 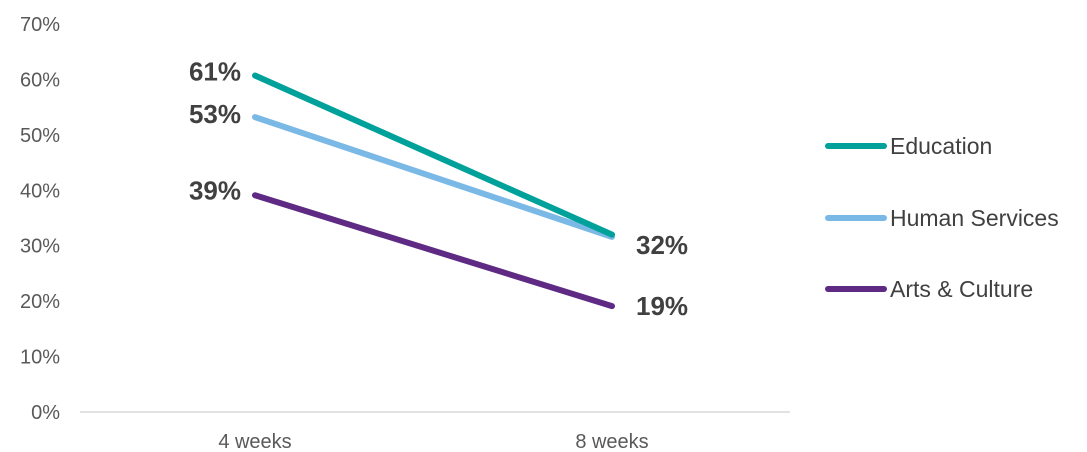 What do you see at coordinates (433, 441) in the screenshot?
I see `x-axis-ticks: 4 weeks 8 weeks` at bounding box center [433, 441].